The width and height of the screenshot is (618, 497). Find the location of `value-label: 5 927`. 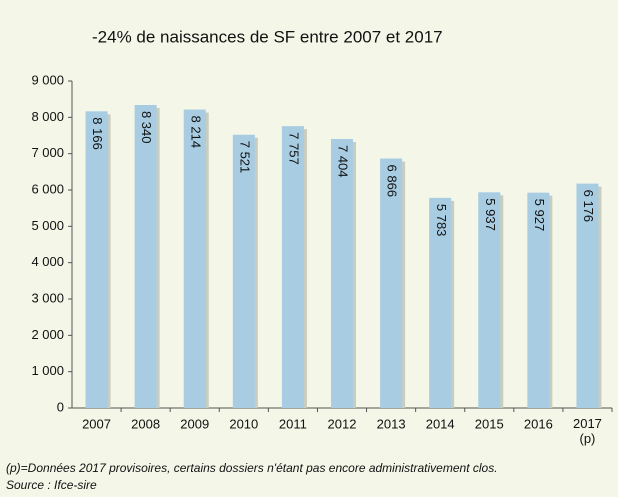

value-label: 5 927 is located at coordinates (539, 215).